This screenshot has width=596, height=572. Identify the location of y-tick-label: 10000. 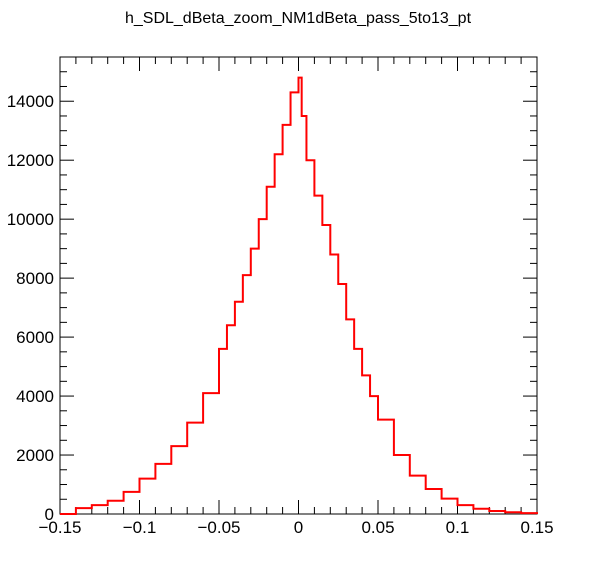
(30, 219).